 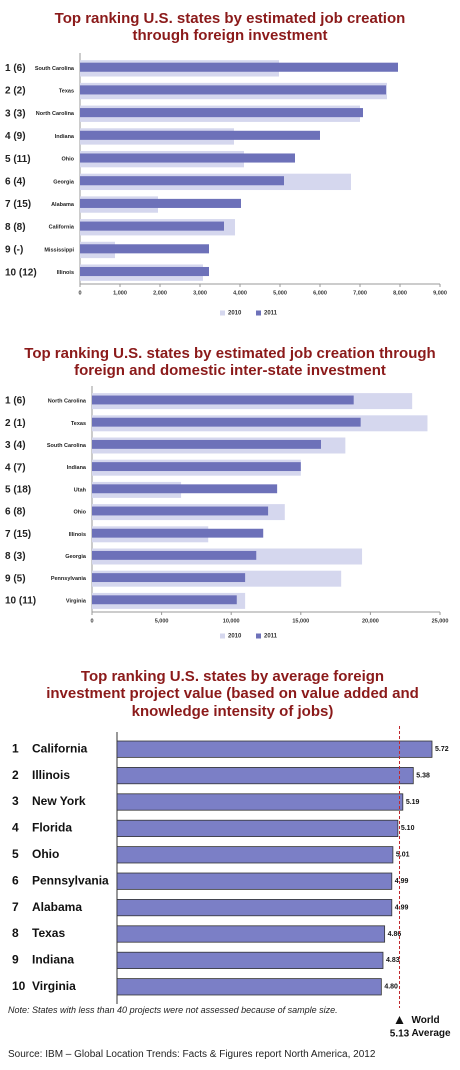 What do you see at coordinates (271, 314) in the screenshot?
I see `legend-label: 2011` at bounding box center [271, 314].